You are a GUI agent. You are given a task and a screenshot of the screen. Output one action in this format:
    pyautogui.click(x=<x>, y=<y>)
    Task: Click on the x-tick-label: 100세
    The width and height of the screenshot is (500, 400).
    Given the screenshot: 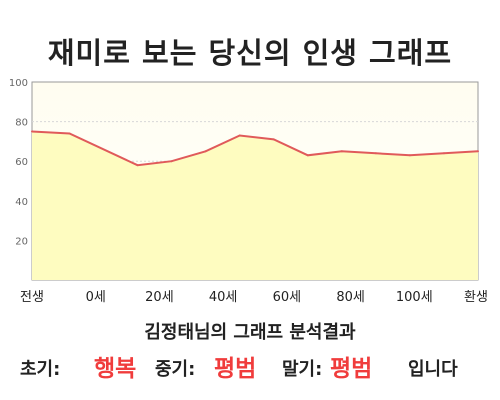 What is the action you would take?
    pyautogui.click(x=414, y=297)
    